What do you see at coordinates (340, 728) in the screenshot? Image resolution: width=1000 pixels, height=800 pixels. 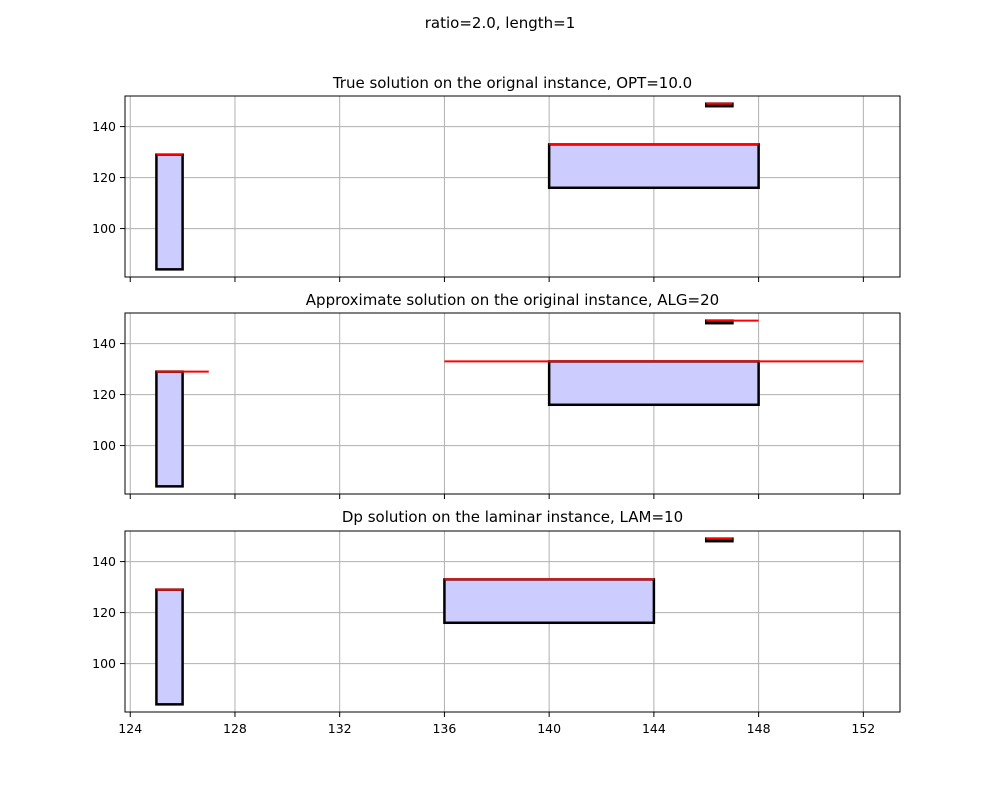 I see `x-tick-label: 132` at bounding box center [340, 728].